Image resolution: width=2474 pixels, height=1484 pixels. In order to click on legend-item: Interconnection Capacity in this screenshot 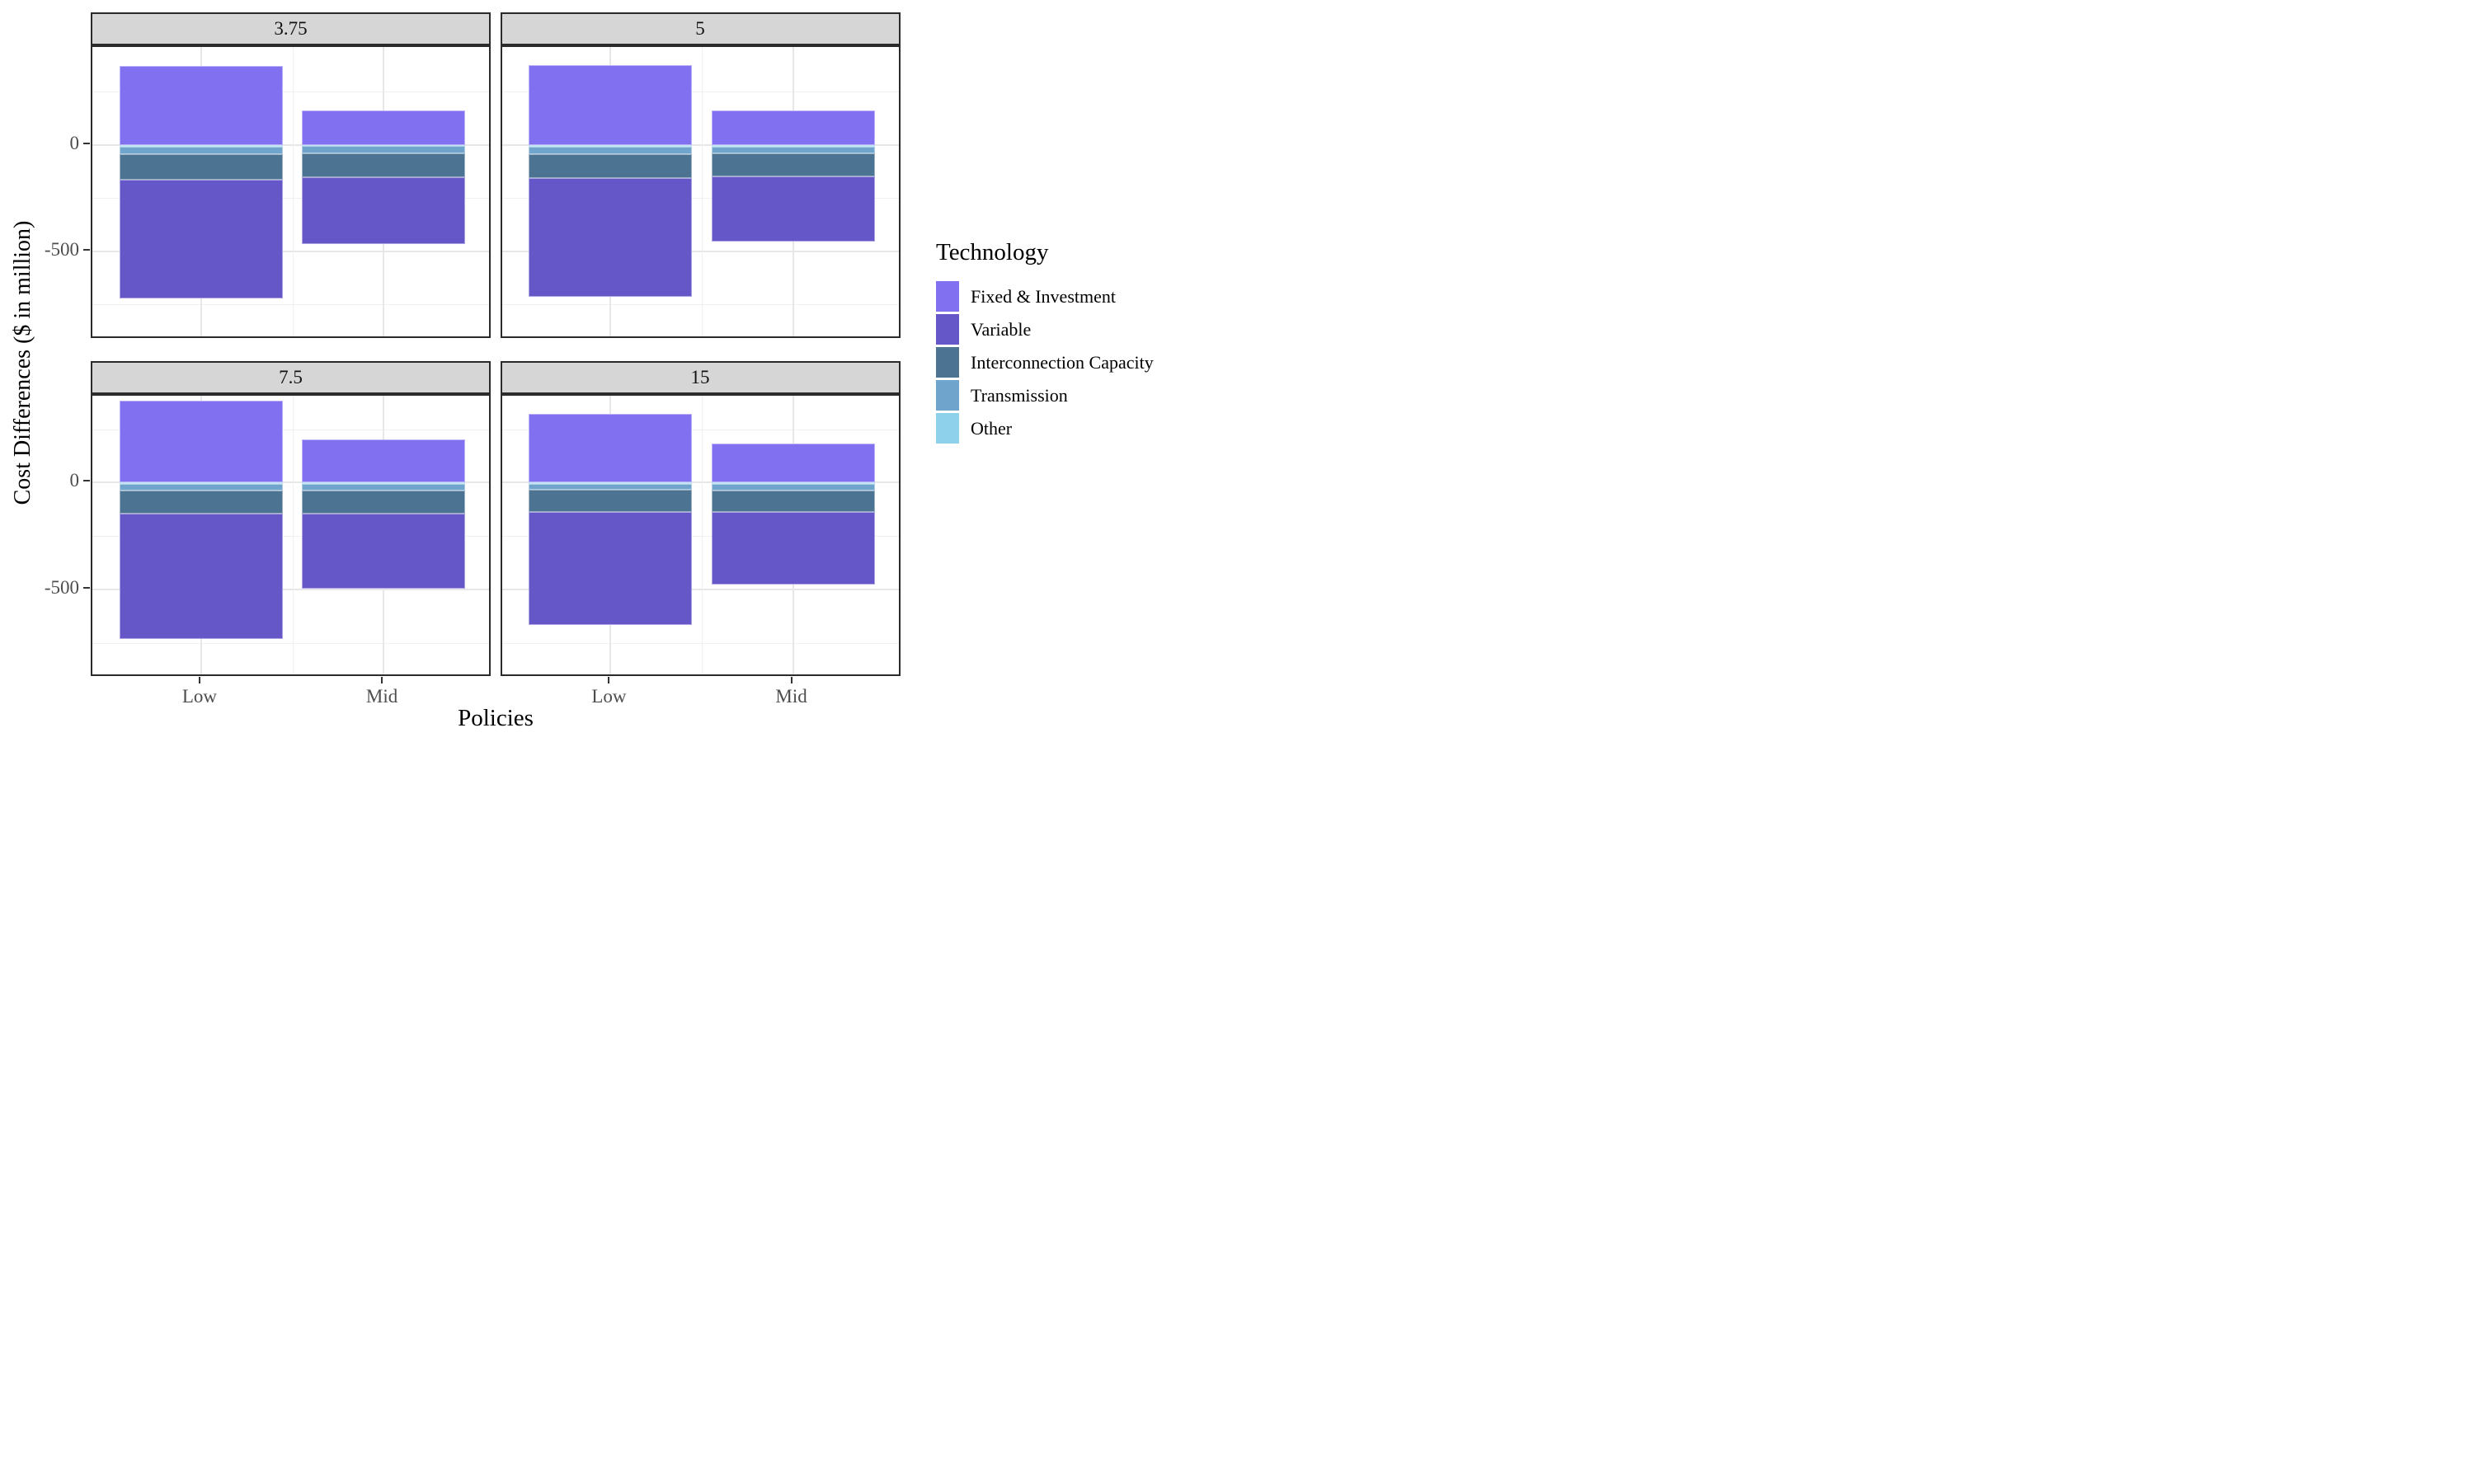, I will do `click(1084, 362)`.